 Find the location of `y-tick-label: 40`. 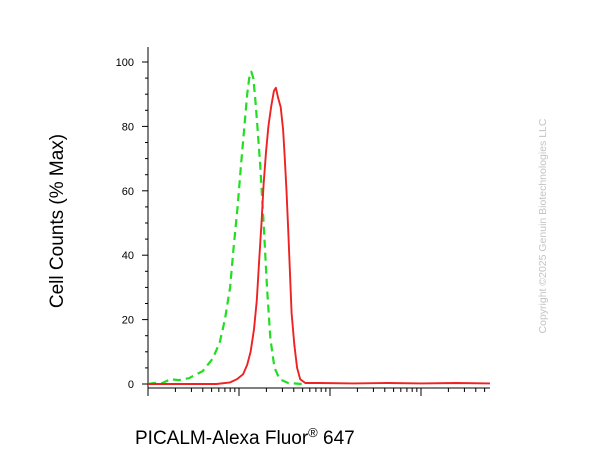

y-tick-label: 40 is located at coordinates (128, 256).